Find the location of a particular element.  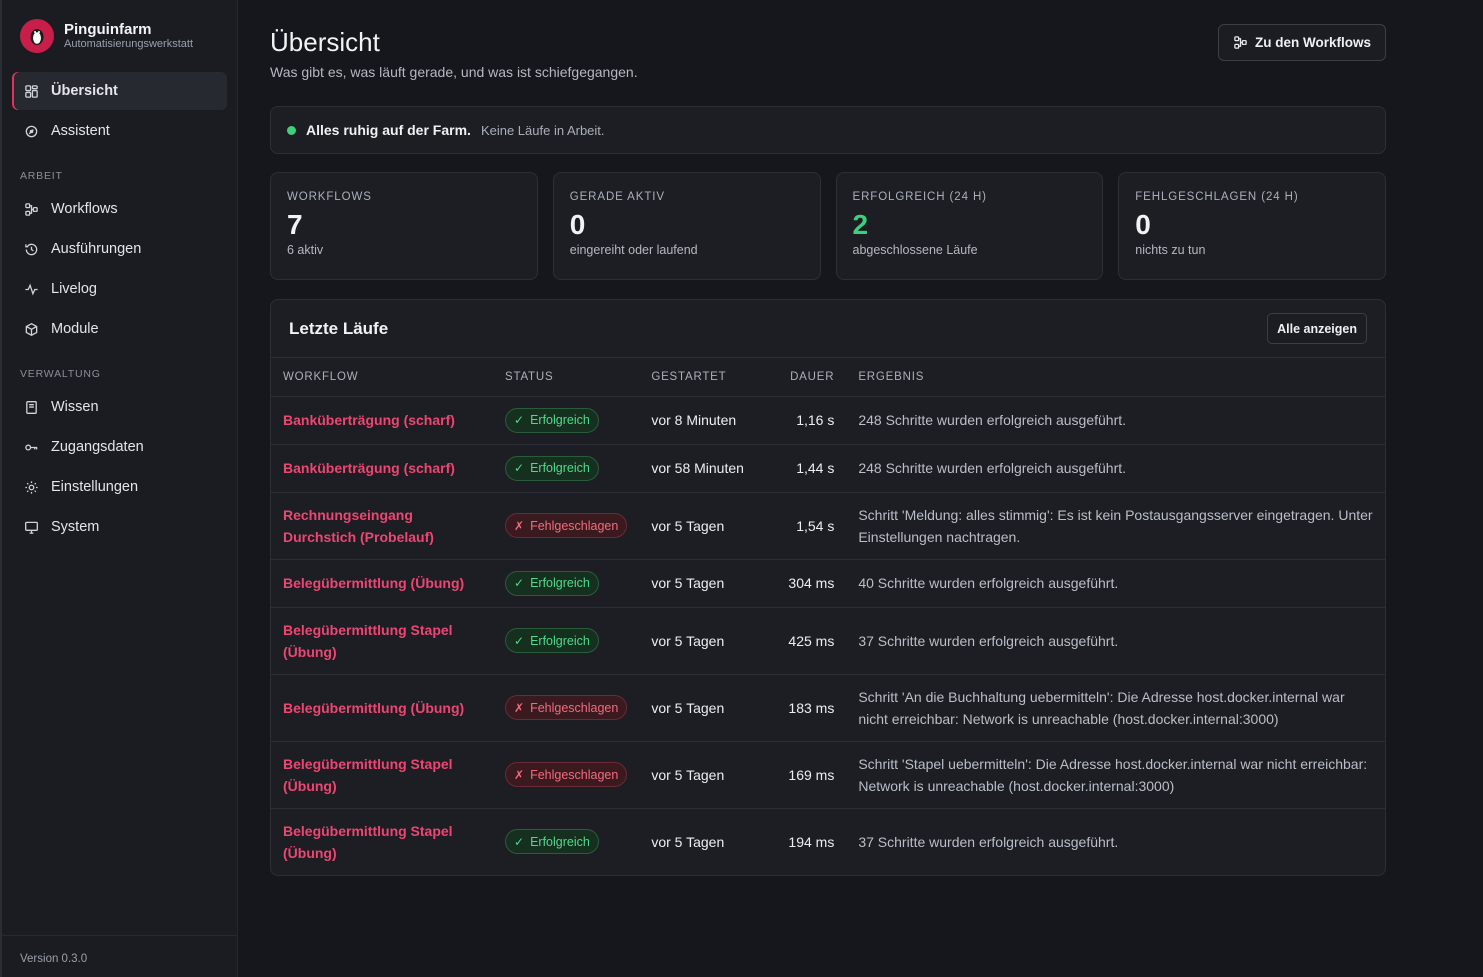

column-header-status: STATUS is located at coordinates (566, 377).